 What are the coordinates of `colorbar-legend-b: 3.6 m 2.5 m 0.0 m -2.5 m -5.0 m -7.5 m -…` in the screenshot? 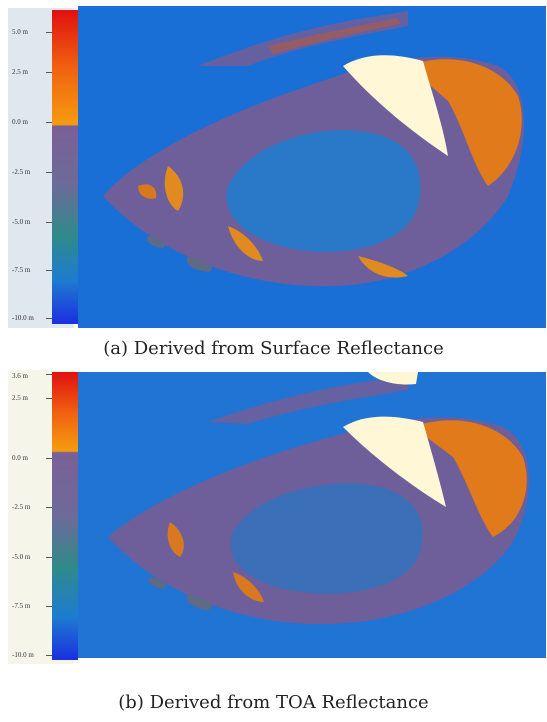 It's located at (43, 517).